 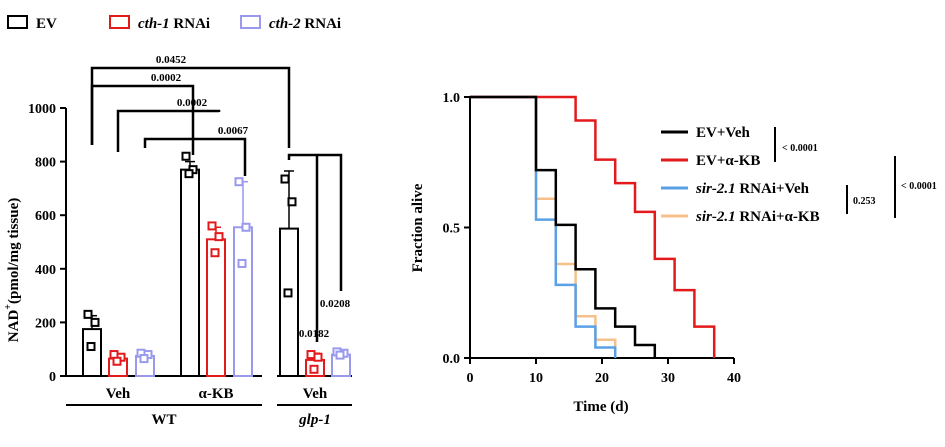 I want to click on surv-pvalues: < 0.0001 0.253 < 0.0001, so click(x=855, y=172).